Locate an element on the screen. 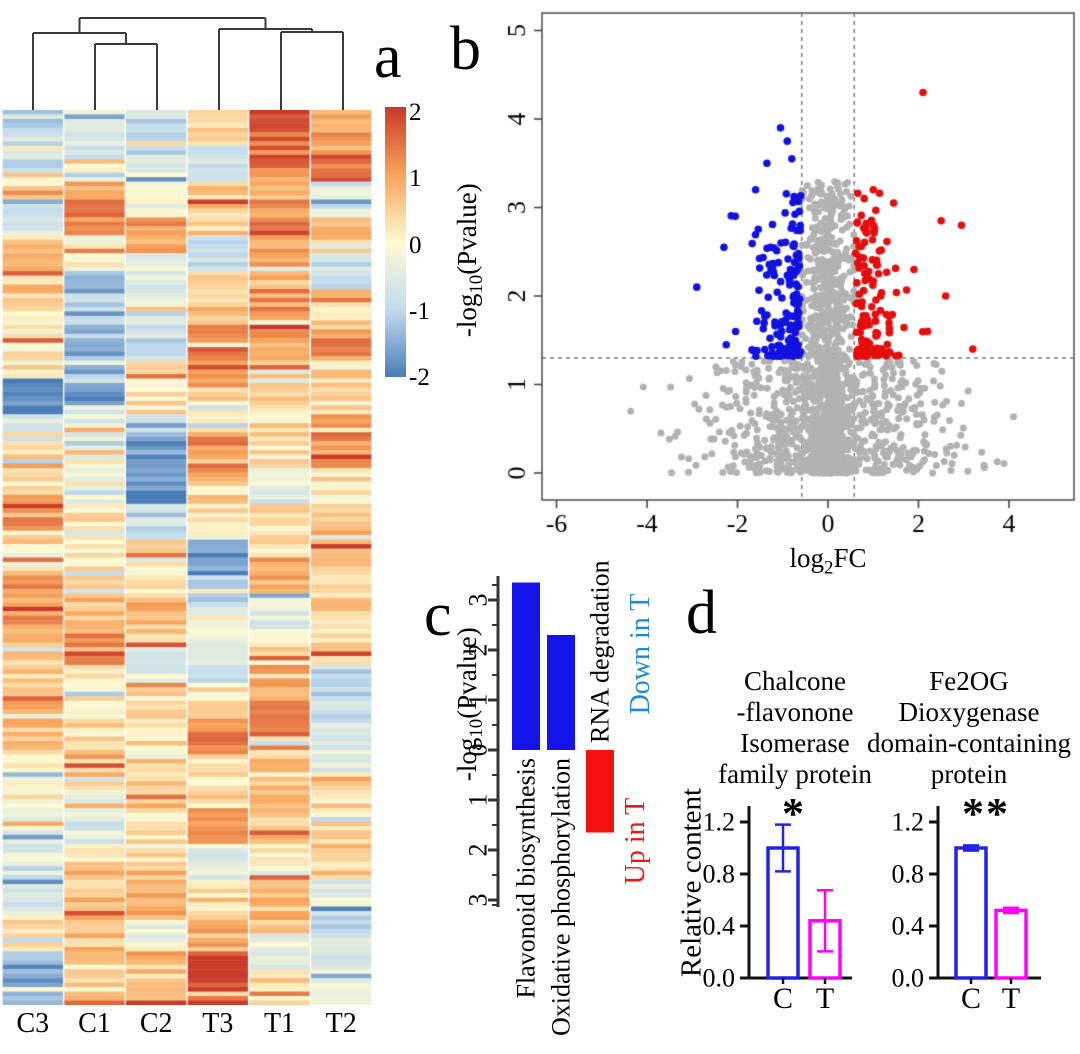 Image resolution: width=1080 pixels, height=1054 pixels. significance-left: * is located at coordinates (794, 813).